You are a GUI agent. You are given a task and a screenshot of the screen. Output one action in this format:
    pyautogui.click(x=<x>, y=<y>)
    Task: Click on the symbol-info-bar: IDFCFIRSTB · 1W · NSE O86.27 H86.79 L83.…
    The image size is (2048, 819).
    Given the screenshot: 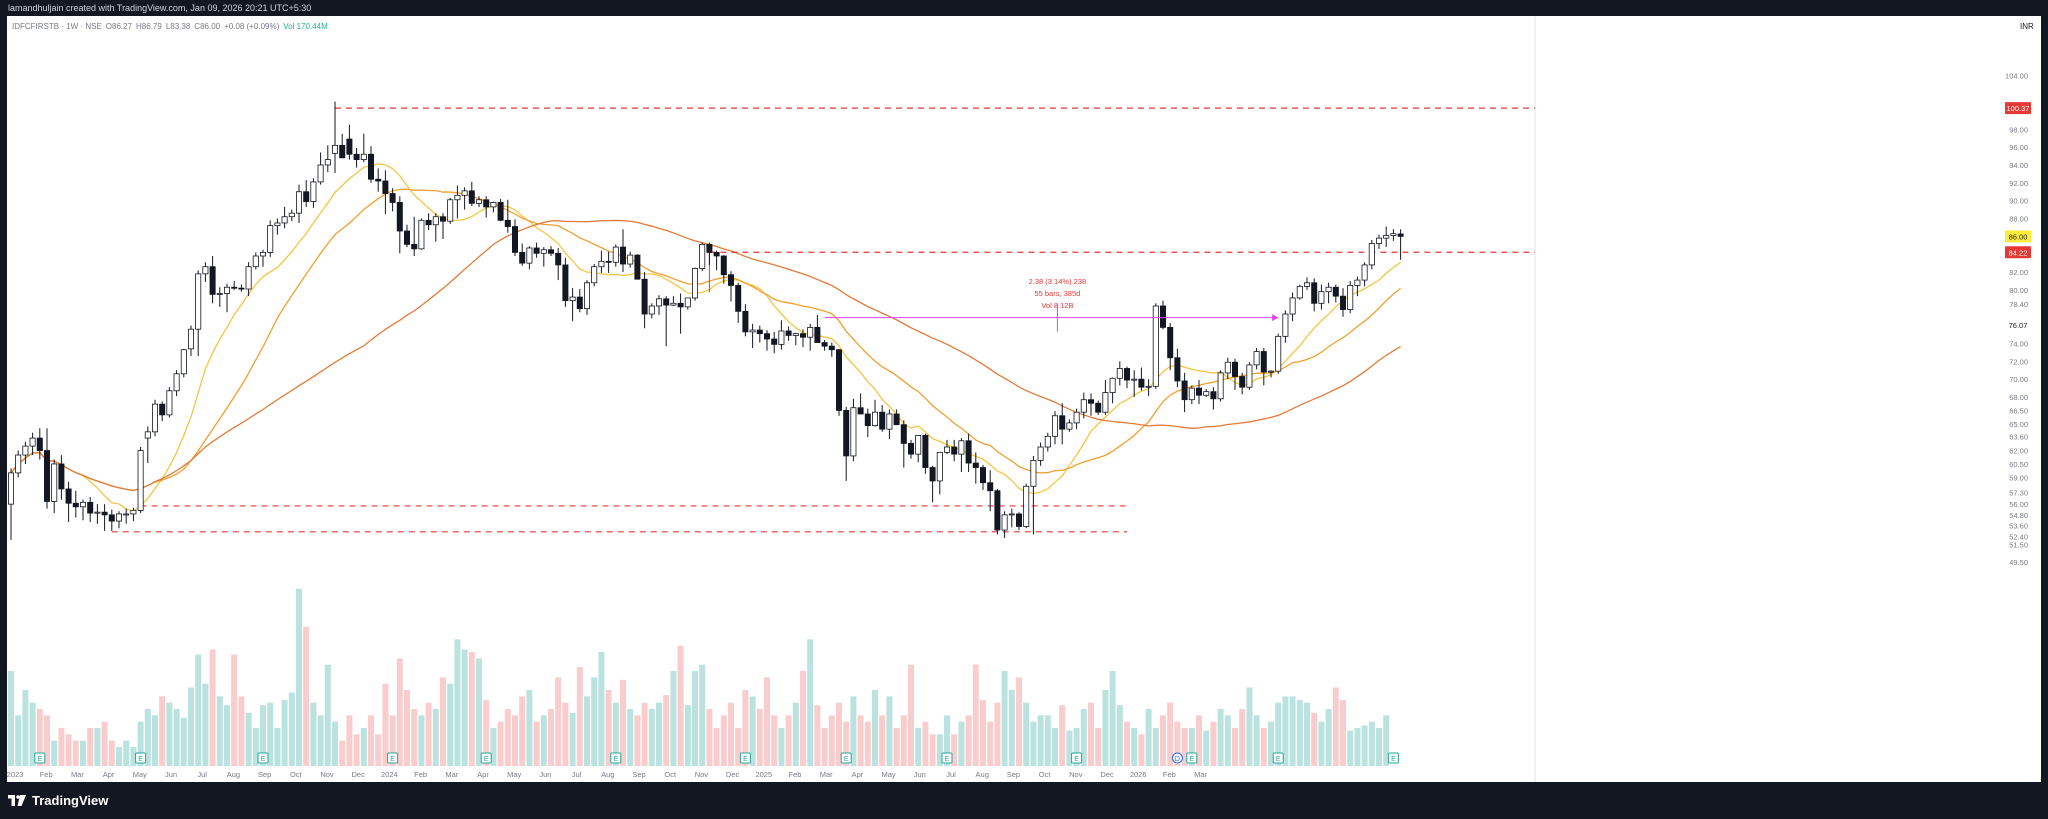 What is the action you would take?
    pyautogui.click(x=170, y=28)
    